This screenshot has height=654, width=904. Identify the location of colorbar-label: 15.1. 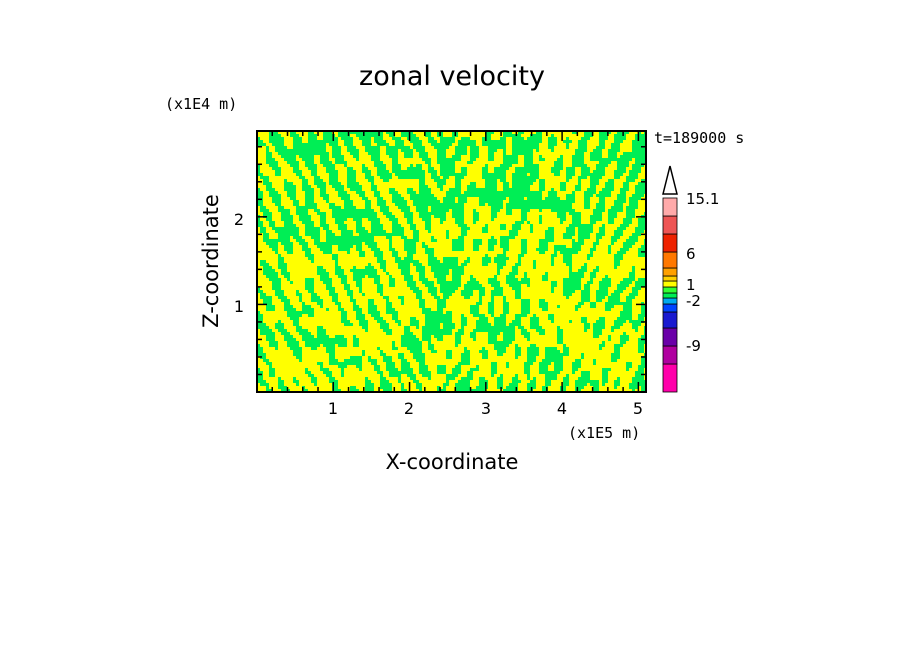
(702, 199).